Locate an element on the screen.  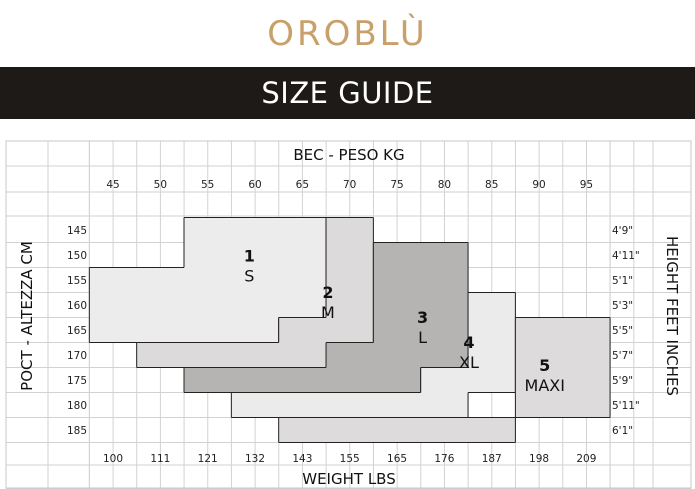
size-number-label: 3 is located at coordinates (422, 317).